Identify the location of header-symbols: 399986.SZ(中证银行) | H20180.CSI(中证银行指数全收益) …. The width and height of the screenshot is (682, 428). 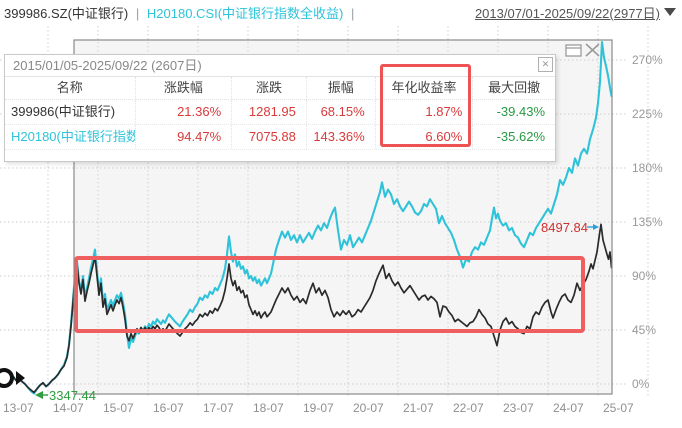
(181, 12).